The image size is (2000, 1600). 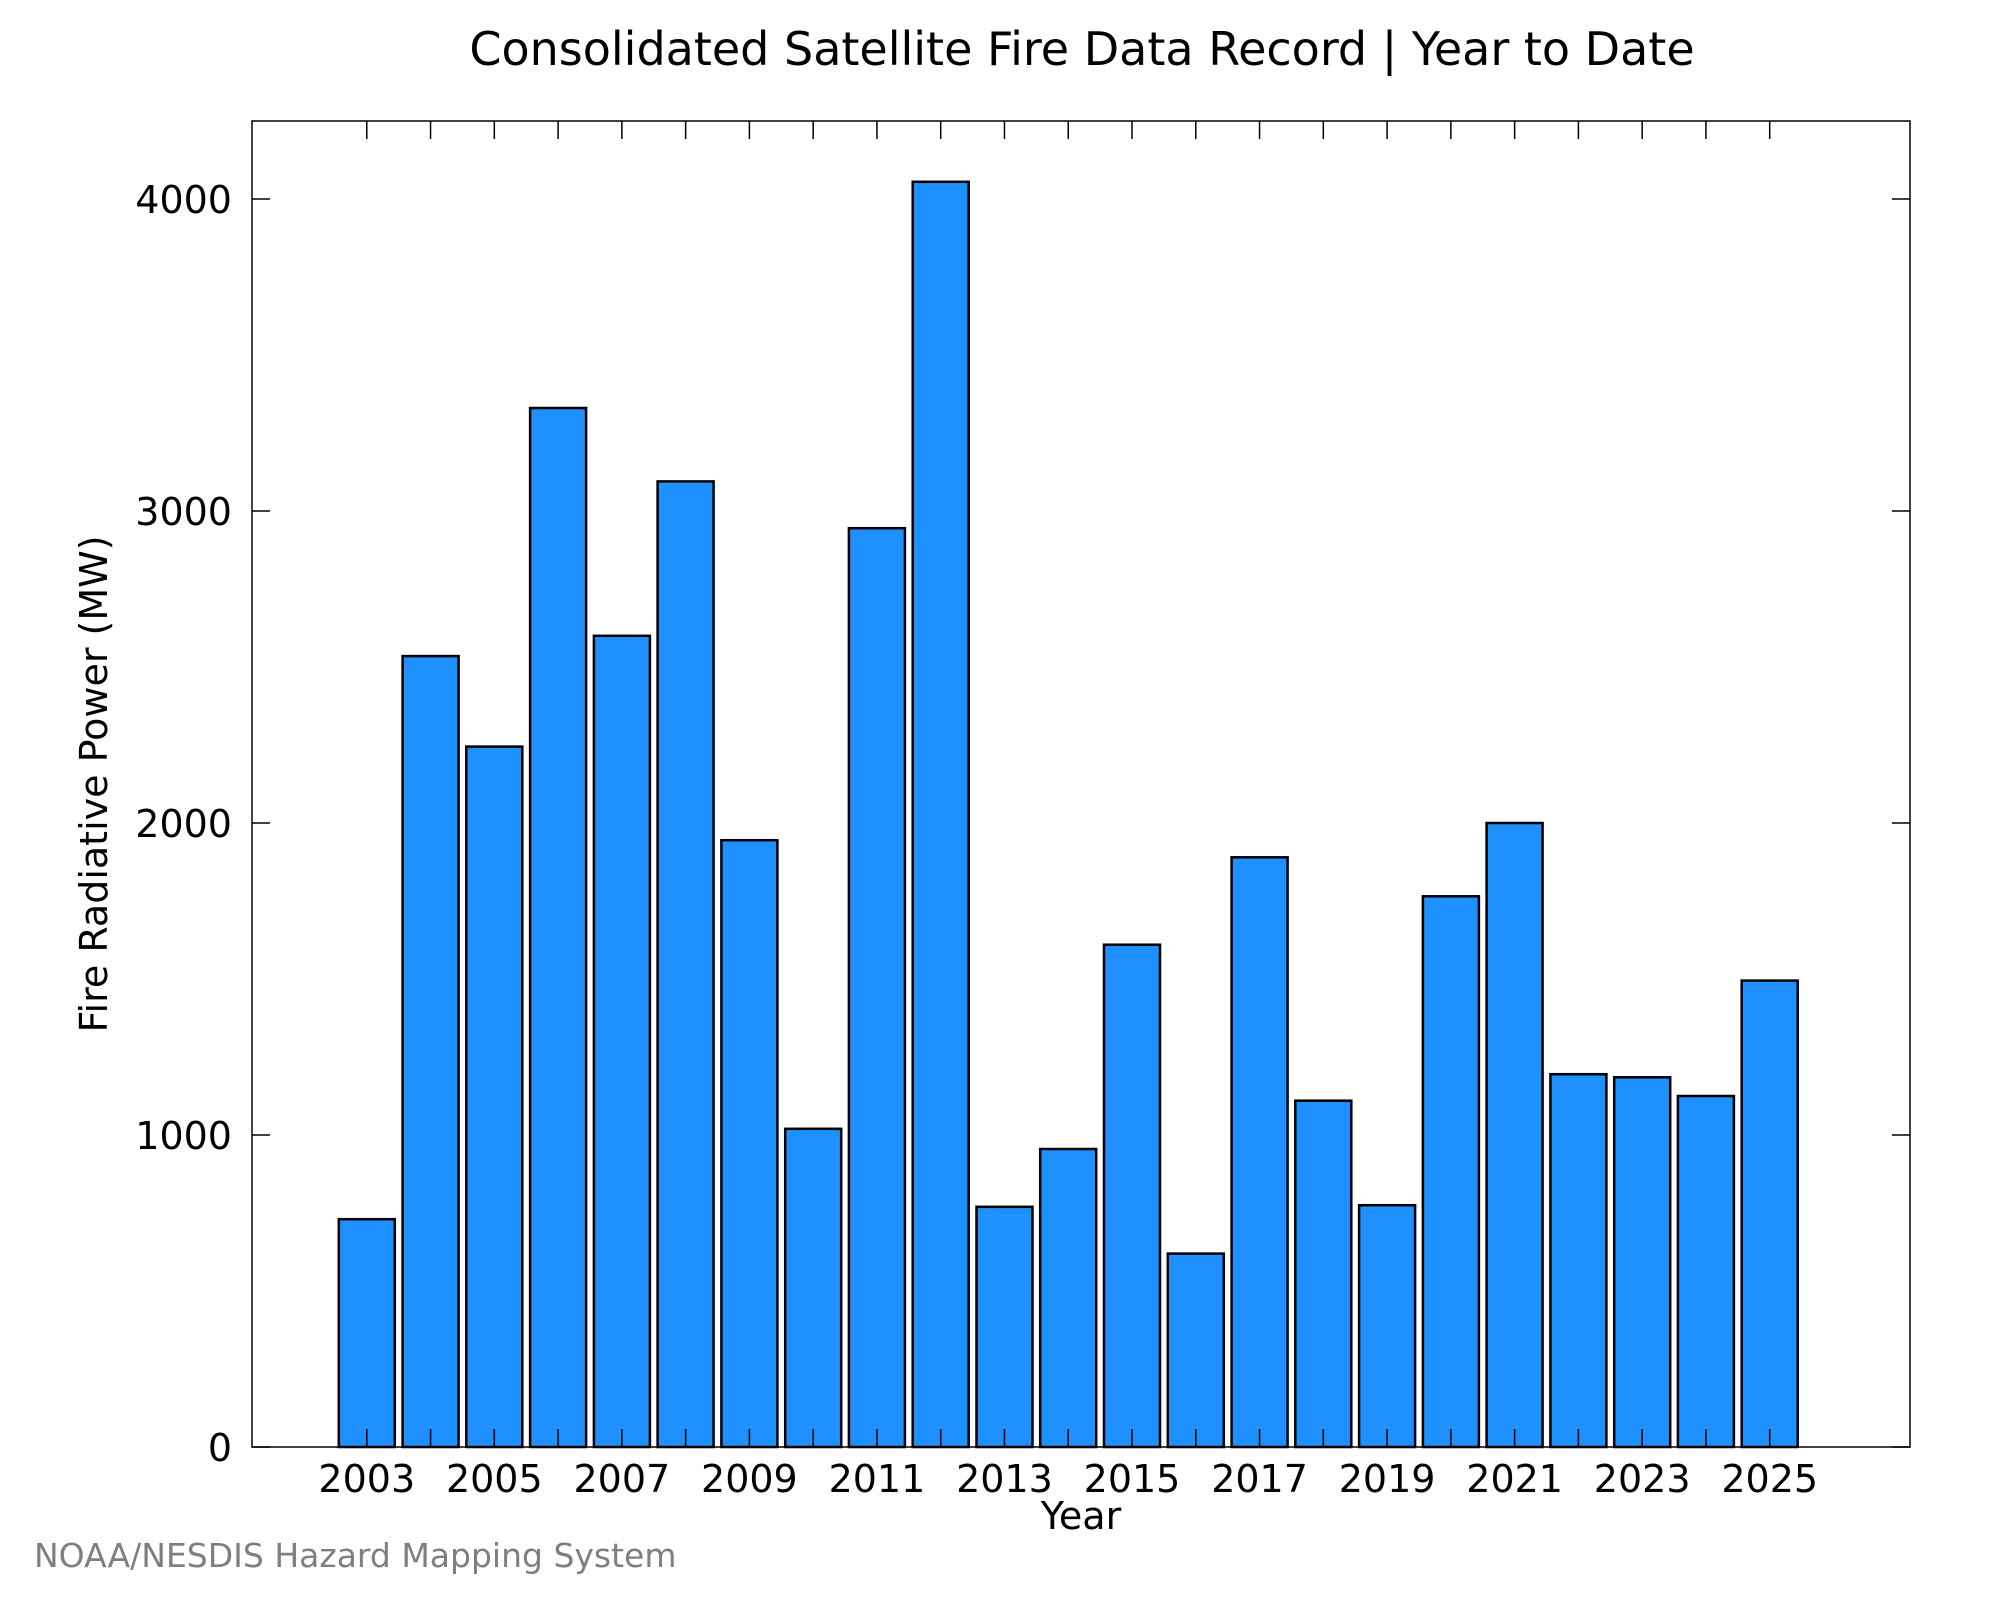 I want to click on x-tick-label-2003: 2003, so click(x=366, y=1479).